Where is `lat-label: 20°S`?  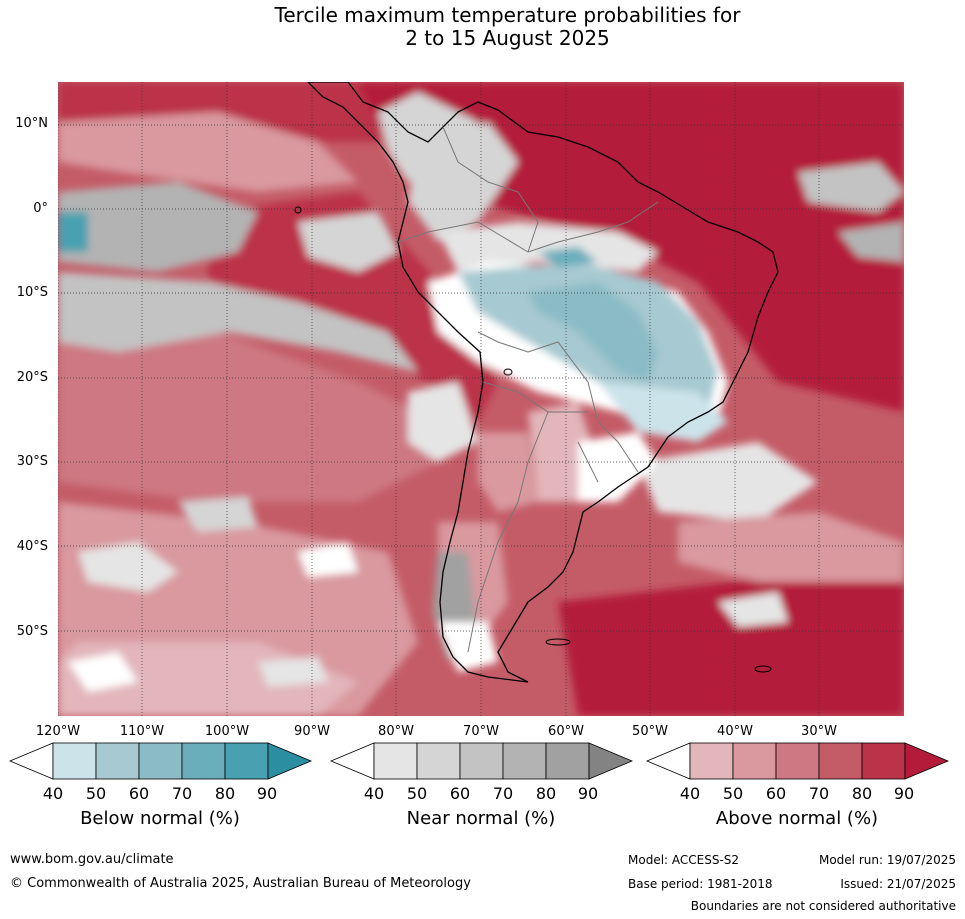 lat-label: 20°S is located at coordinates (32, 377).